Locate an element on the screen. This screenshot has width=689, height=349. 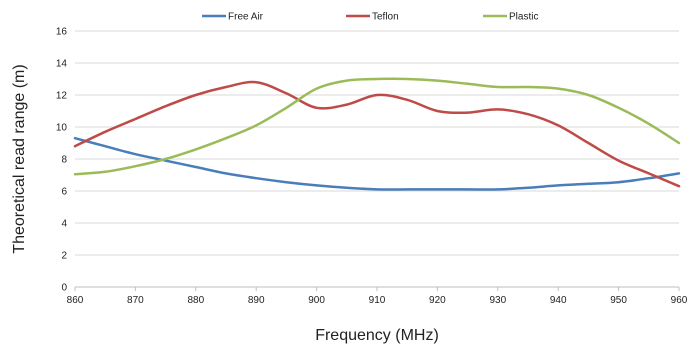
y-tick-label: 0 is located at coordinates (64, 288).